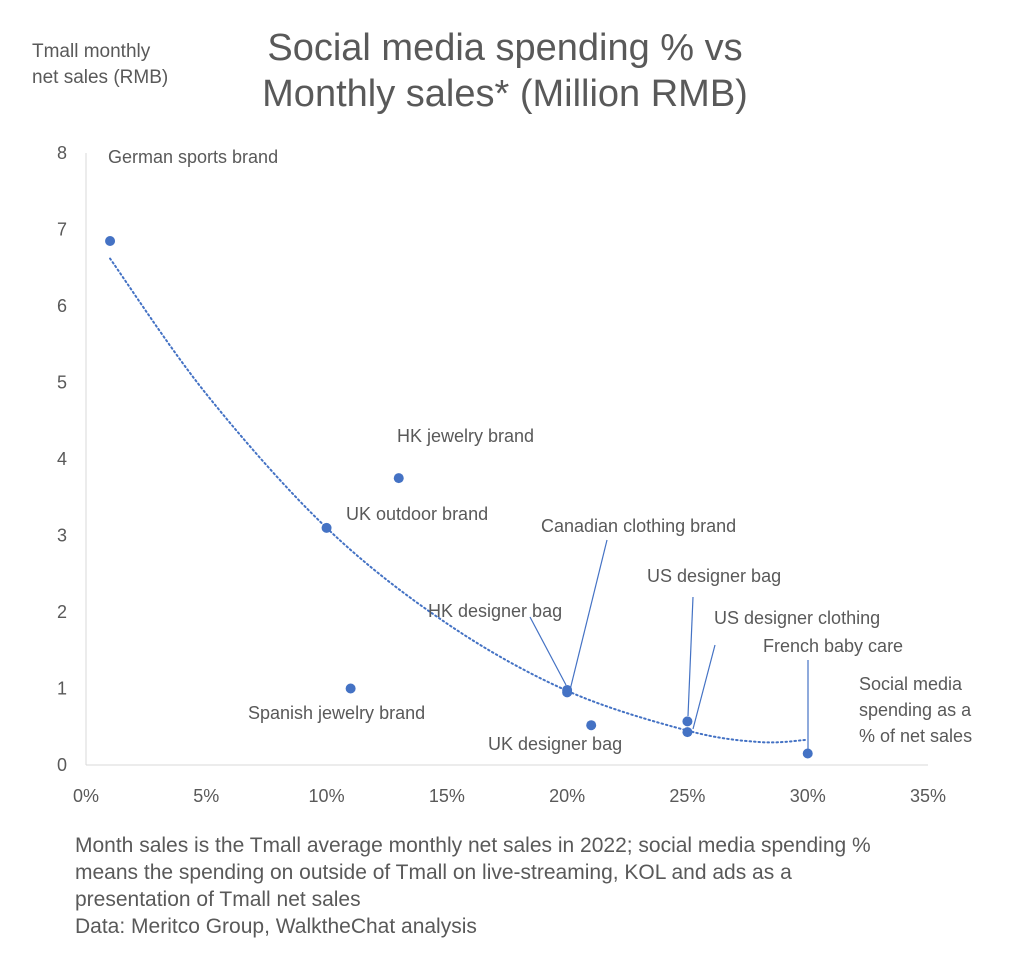 The width and height of the screenshot is (1024, 975). What do you see at coordinates (417, 514) in the screenshot?
I see `point-label: UK outdoor brand` at bounding box center [417, 514].